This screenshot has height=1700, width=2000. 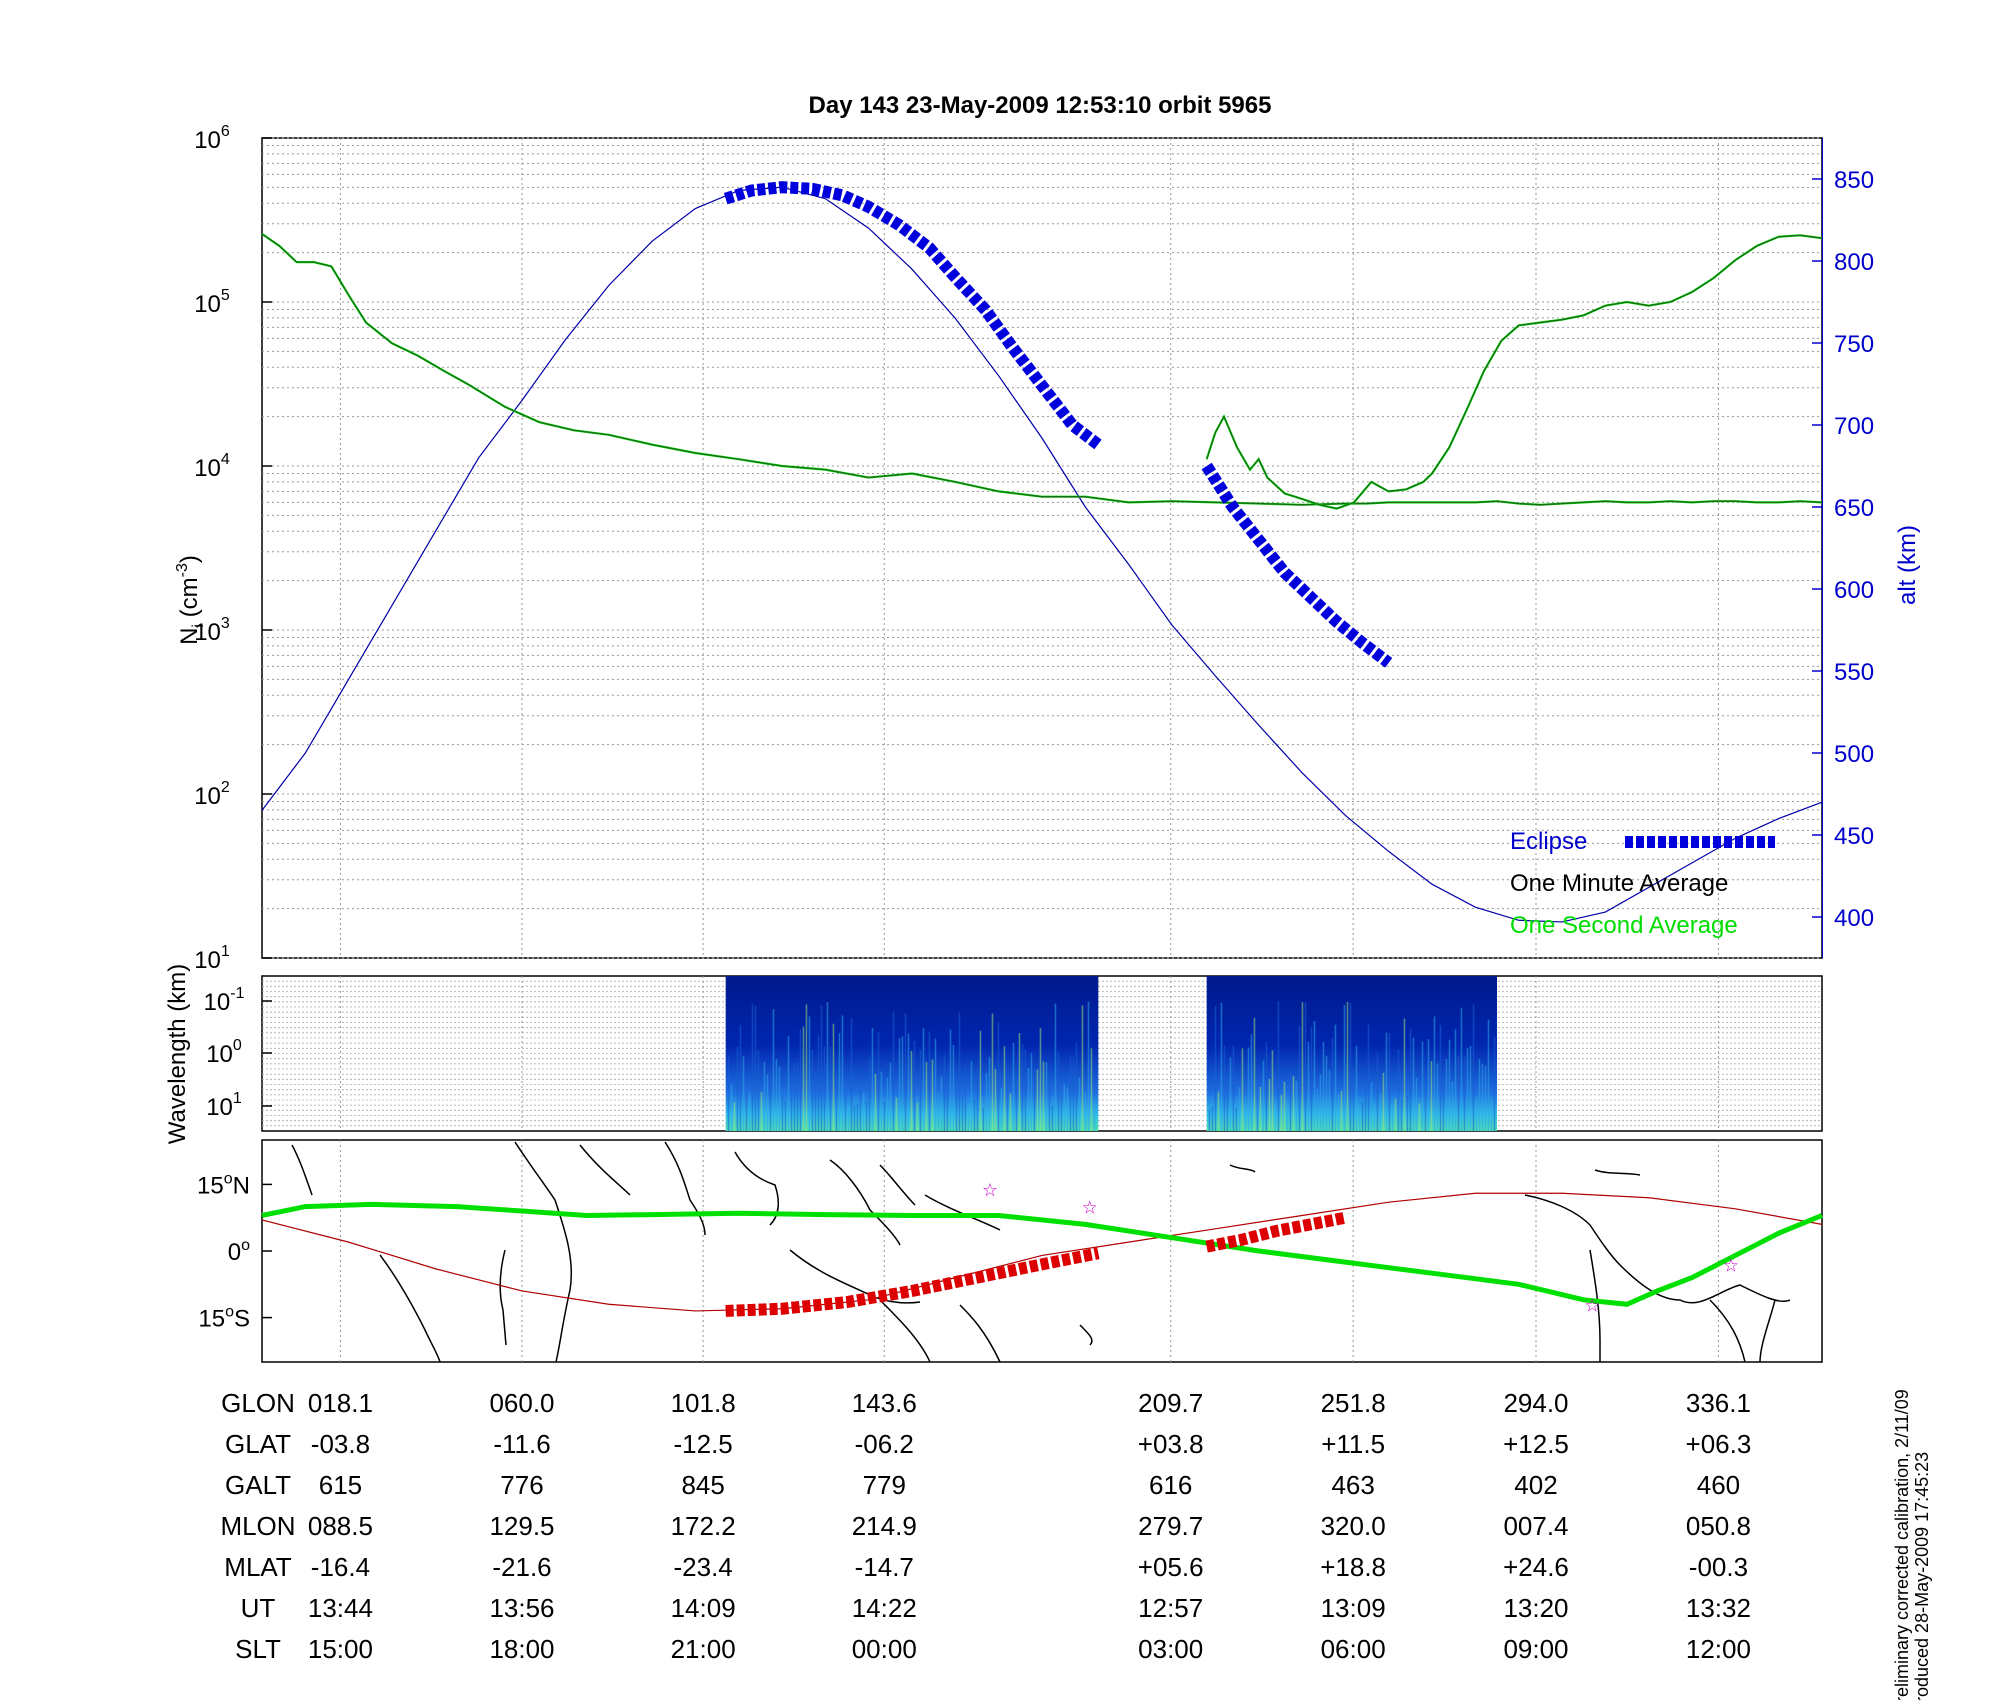 I want to click on spectrogram-y-ticks: 10-1 100 101, so click(x=238, y=1053).